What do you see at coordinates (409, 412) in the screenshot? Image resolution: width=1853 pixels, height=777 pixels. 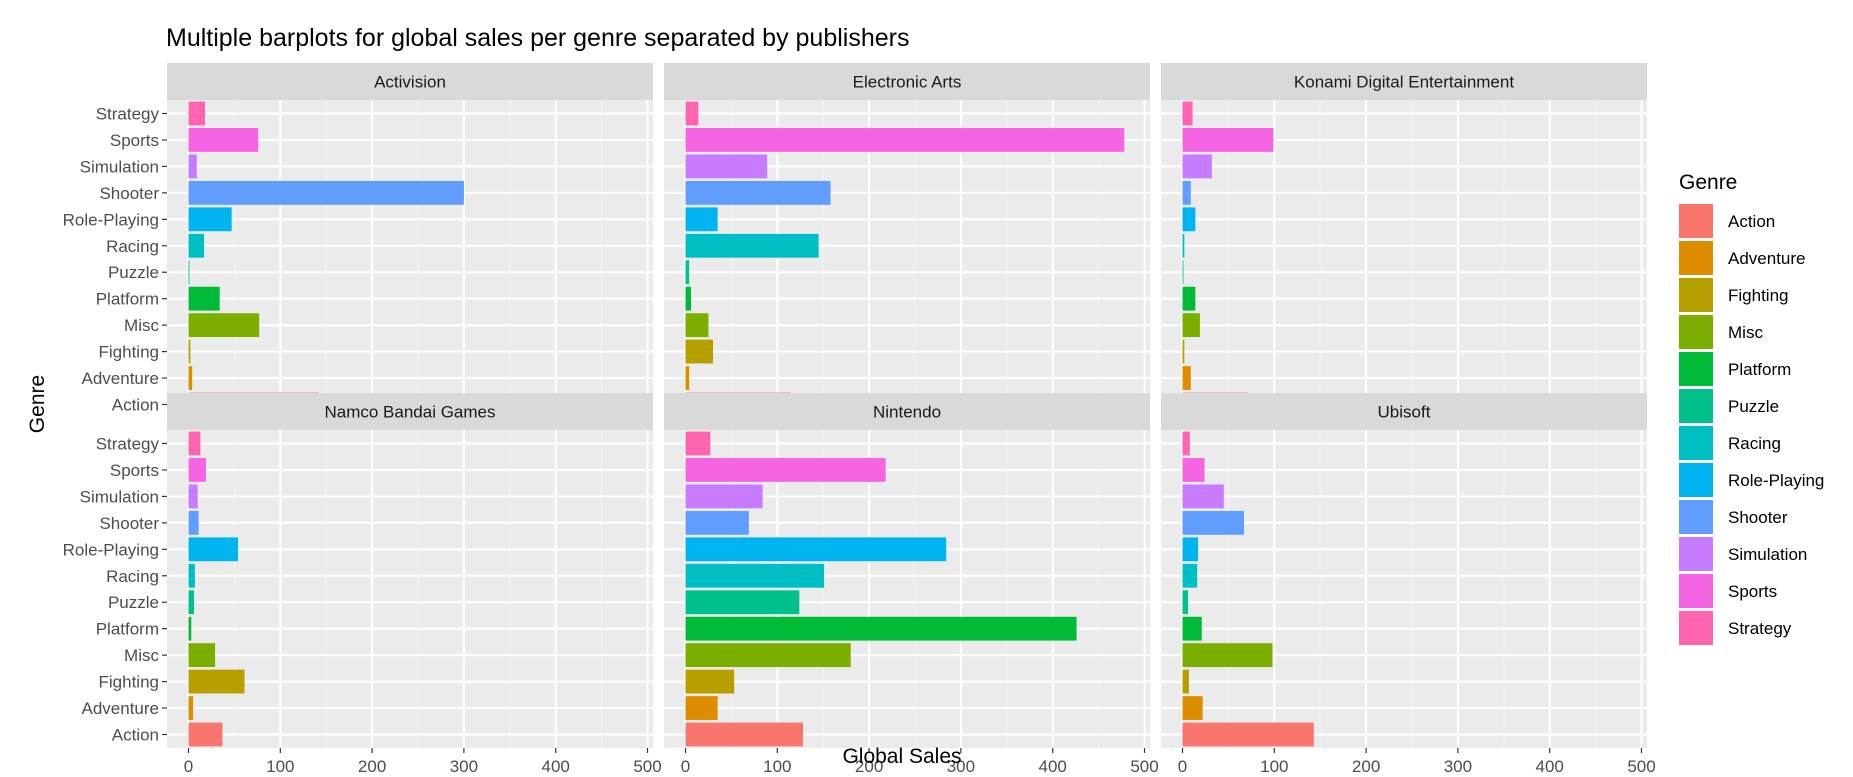 I see `facet-strip-label: Namco Bandai Games` at bounding box center [409, 412].